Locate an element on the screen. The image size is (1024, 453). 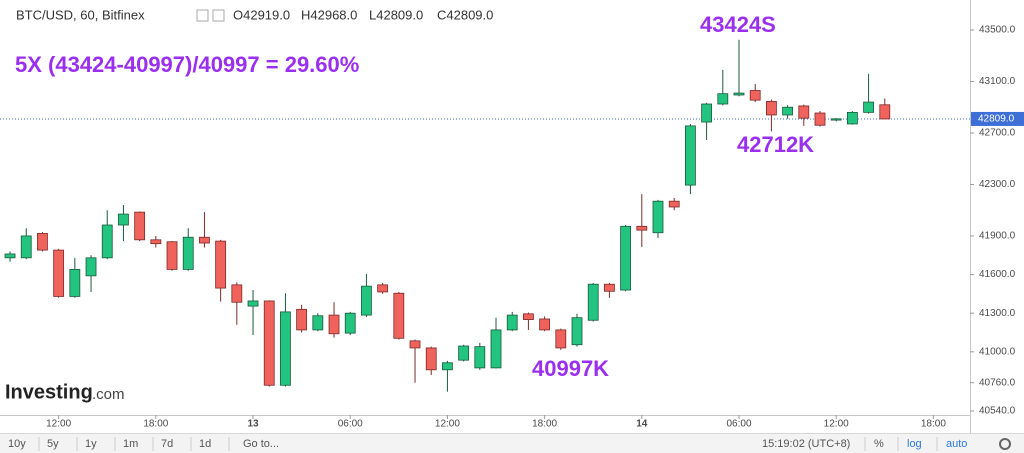
y-tick-label: 40760.0 is located at coordinates (997, 382).